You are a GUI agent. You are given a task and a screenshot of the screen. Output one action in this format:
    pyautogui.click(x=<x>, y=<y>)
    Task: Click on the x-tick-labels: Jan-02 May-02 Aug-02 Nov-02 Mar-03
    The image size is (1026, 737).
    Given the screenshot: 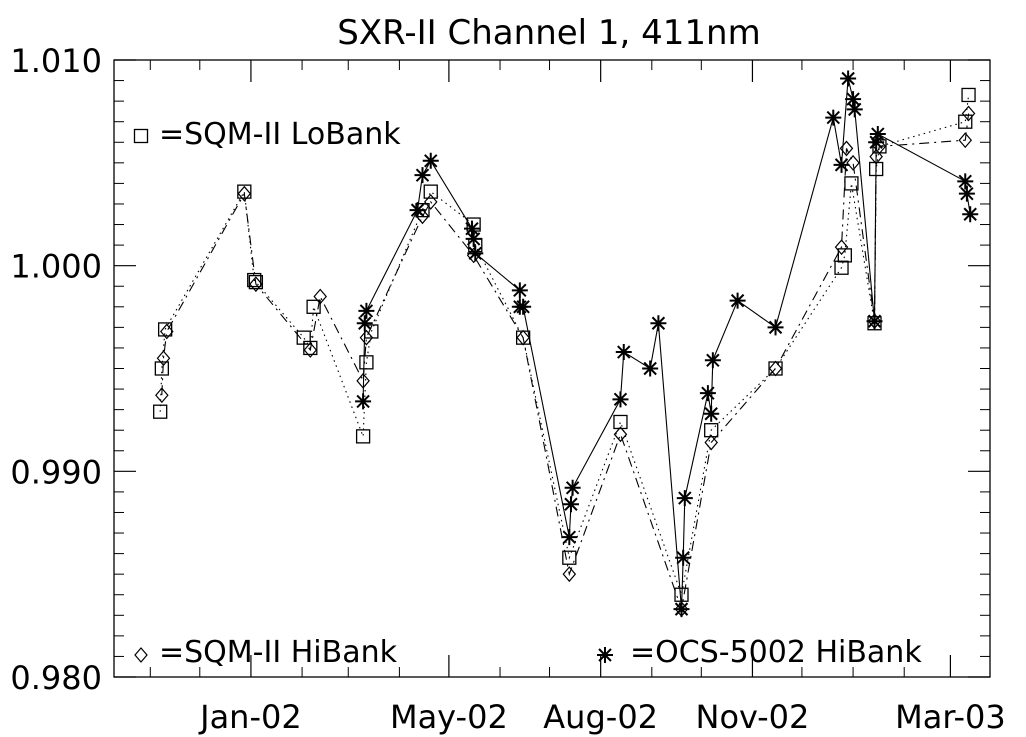 What is the action you would take?
    pyautogui.click(x=602, y=717)
    